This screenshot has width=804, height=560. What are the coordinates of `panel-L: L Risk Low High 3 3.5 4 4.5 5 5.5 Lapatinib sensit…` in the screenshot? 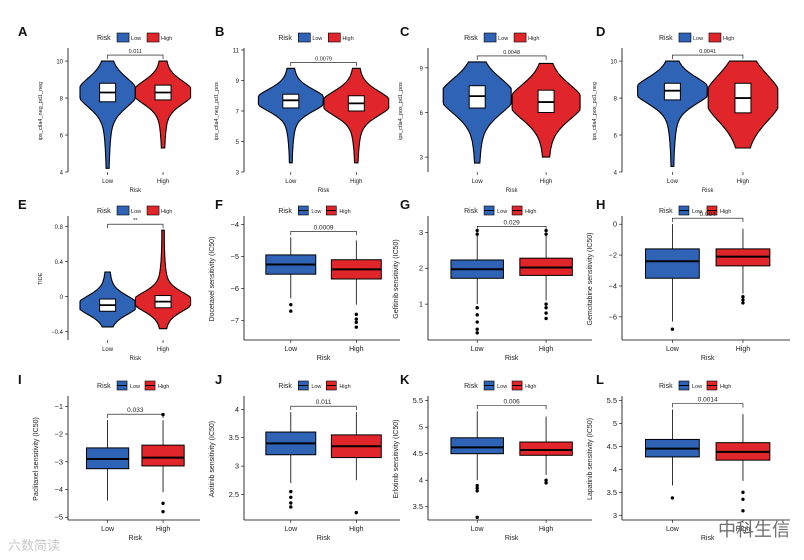 It's located at (688, 457).